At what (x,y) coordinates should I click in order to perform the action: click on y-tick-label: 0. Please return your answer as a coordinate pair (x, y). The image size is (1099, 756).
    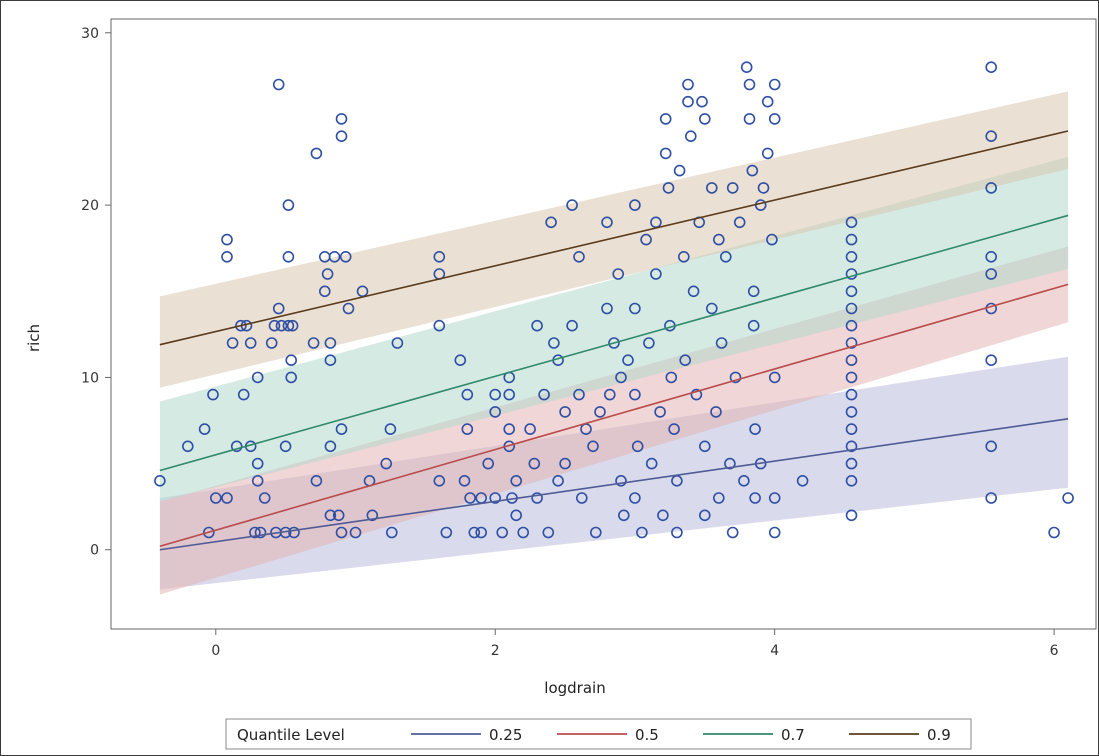
    Looking at the image, I should click on (94, 551).